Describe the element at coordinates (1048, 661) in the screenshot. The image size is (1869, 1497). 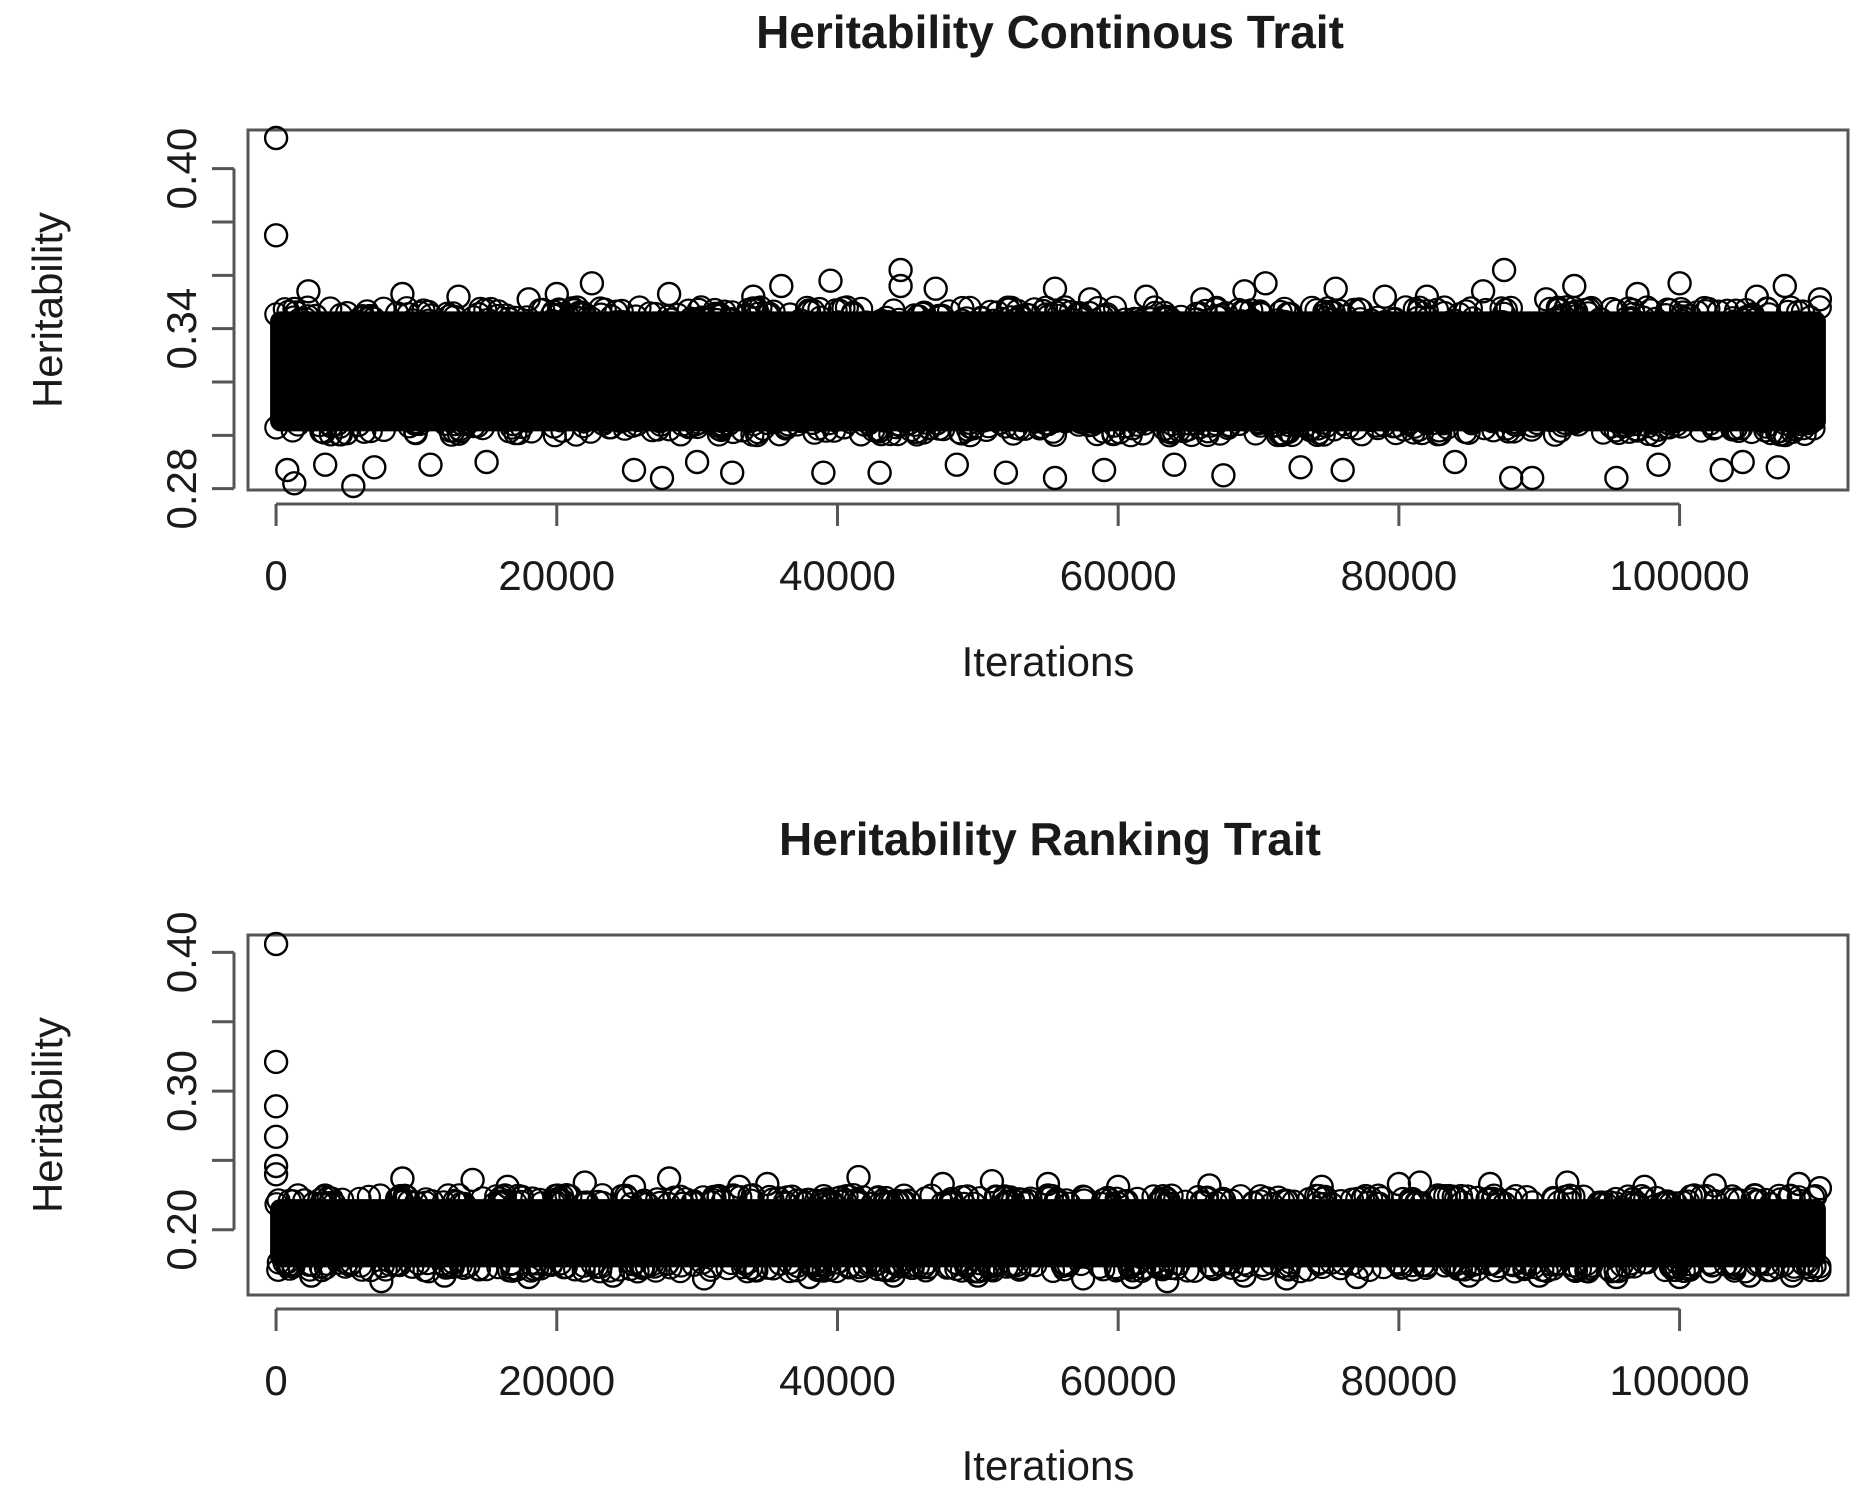
I see `x-axis-label-continuous: Iterations` at that location.